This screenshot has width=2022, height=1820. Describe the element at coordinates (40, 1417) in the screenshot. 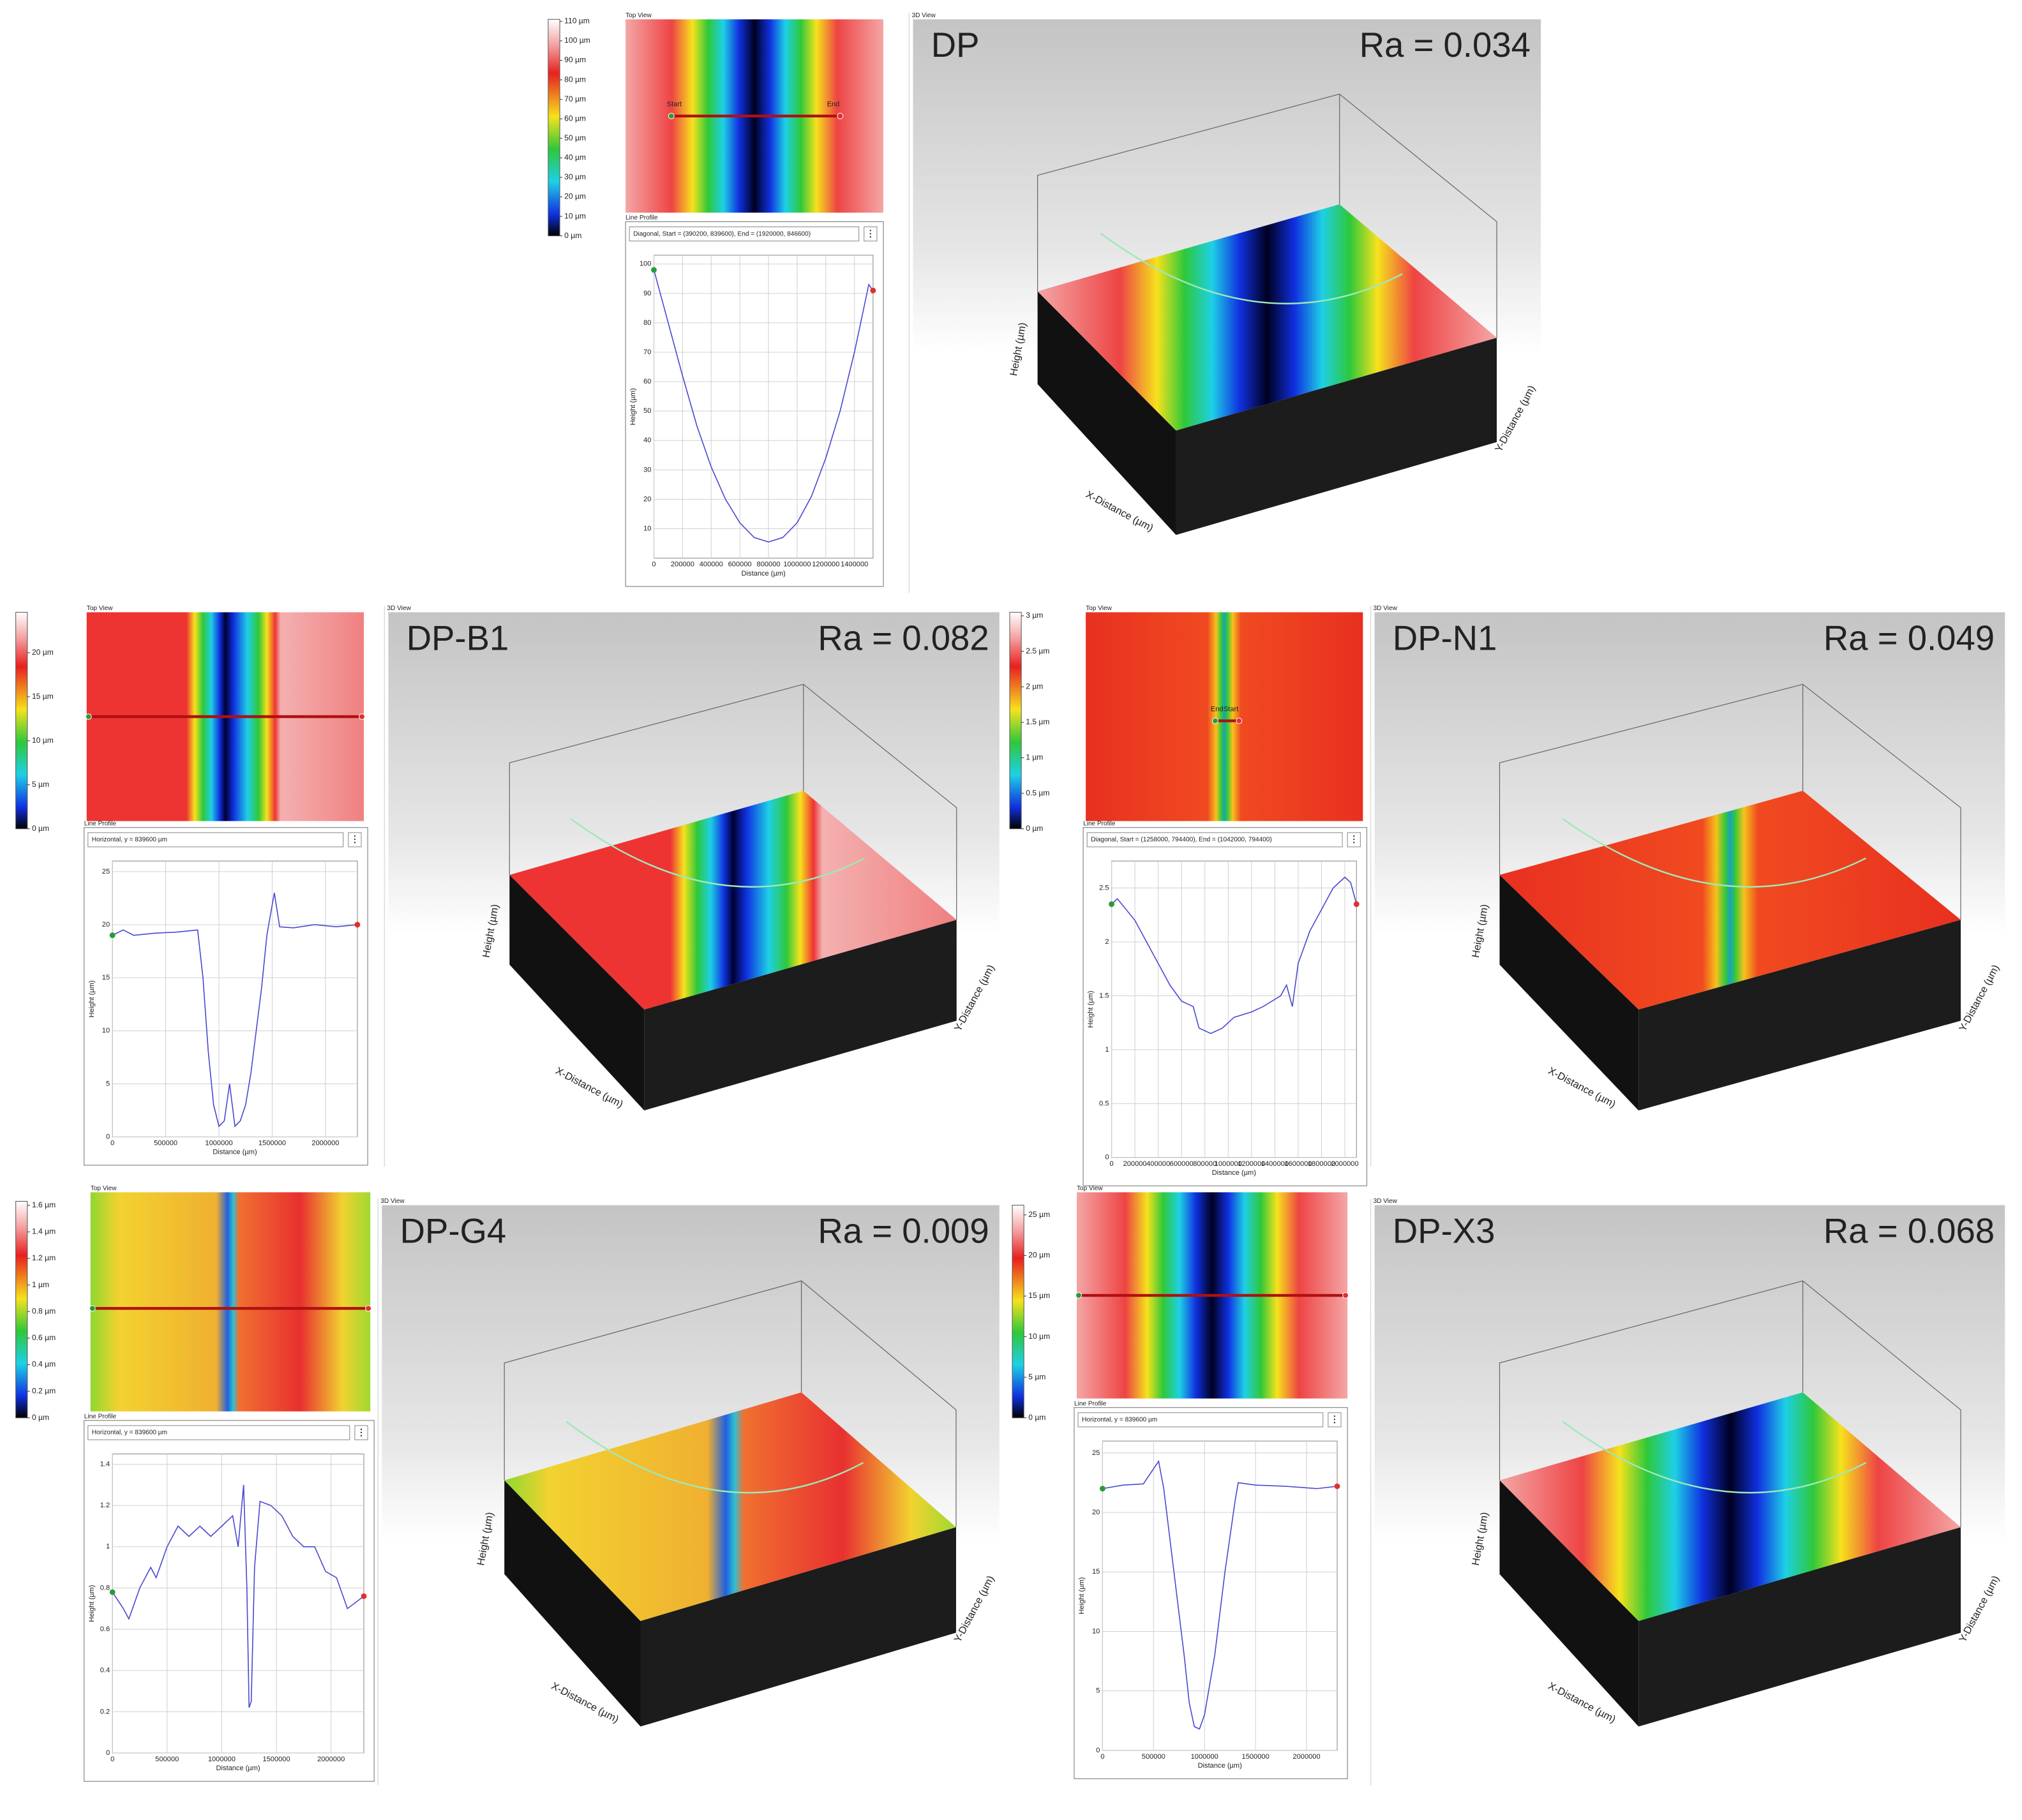

I see `colorbar-label: 0 µm` at that location.